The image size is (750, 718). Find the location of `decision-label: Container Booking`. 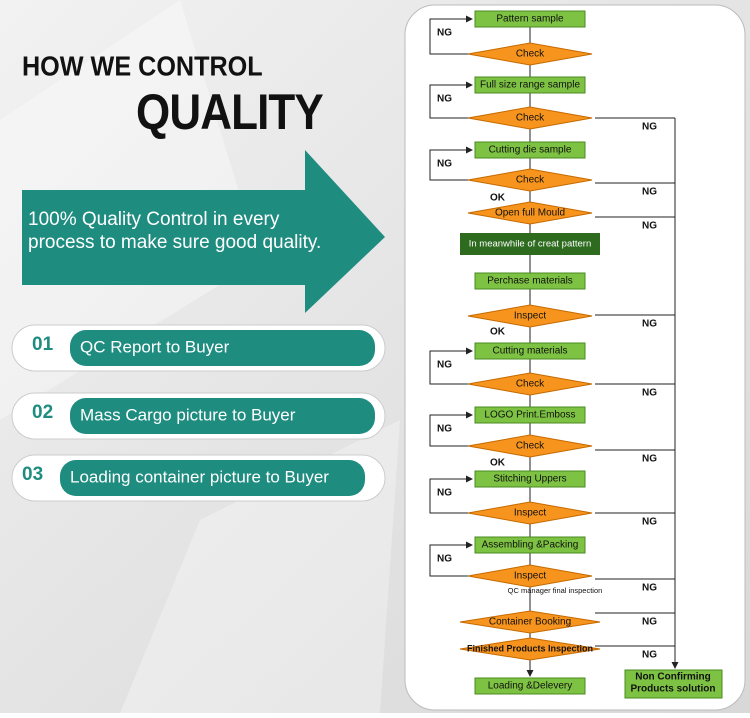

decision-label: Container Booking is located at coordinates (530, 622).